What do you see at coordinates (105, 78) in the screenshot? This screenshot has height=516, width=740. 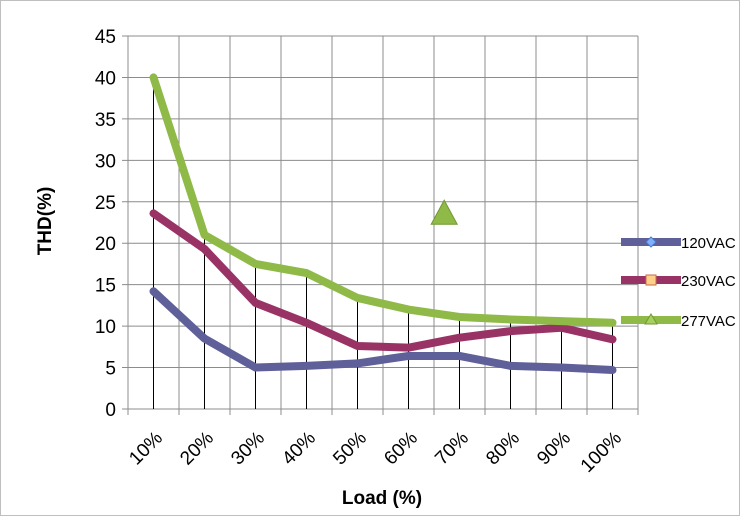 I see `y-tick-label: 40` at bounding box center [105, 78].